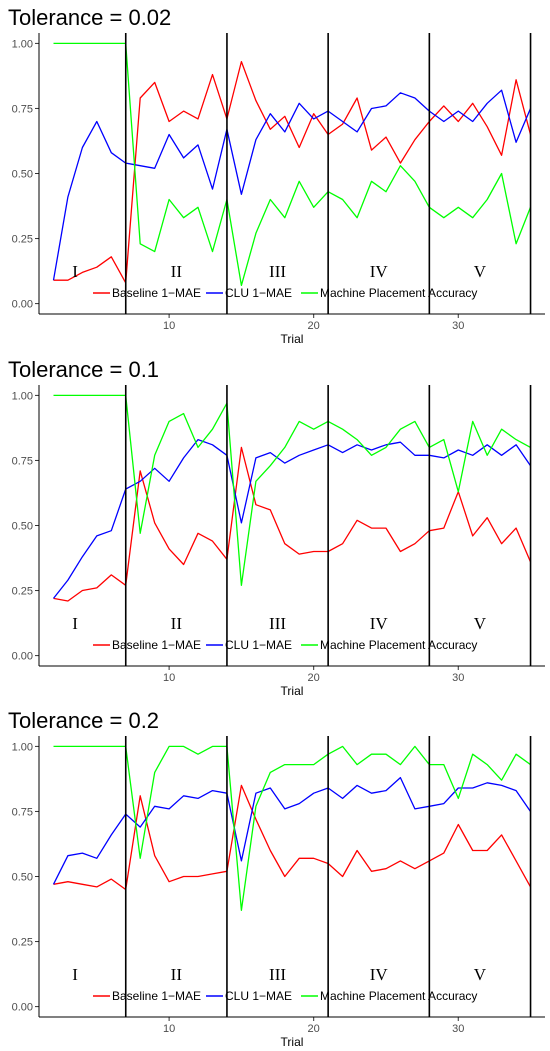  What do you see at coordinates (83, 369) in the screenshot?
I see `chart-title: Tolerance = 0.1` at bounding box center [83, 369].